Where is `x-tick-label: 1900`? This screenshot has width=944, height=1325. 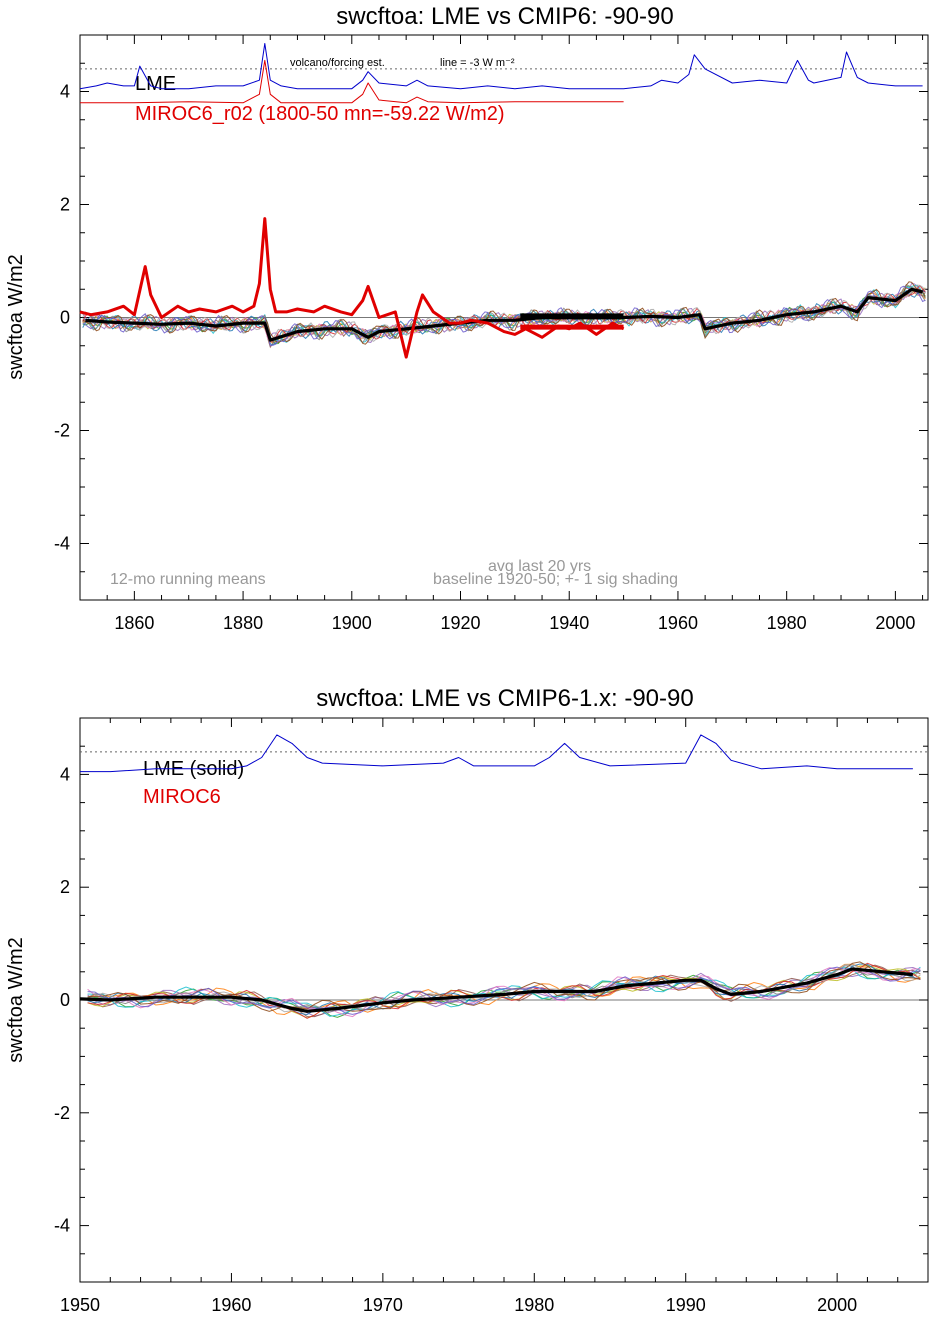 x-tick-label: 1900 is located at coordinates (352, 623).